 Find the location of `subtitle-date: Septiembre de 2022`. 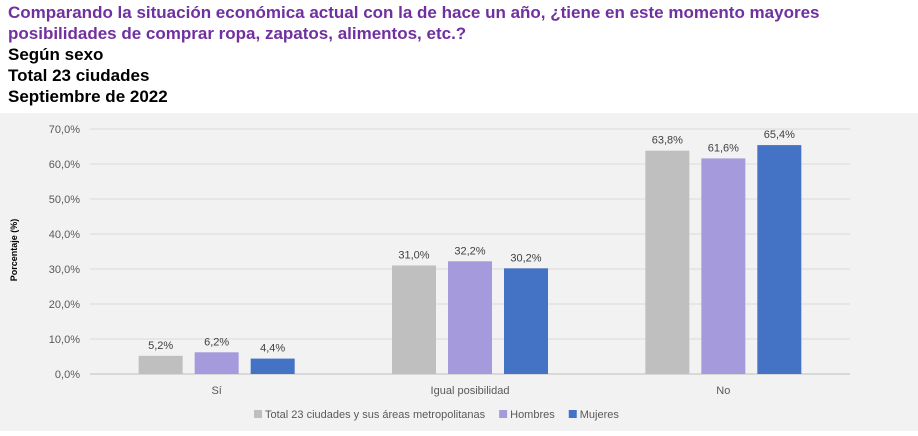

subtitle-date: Septiembre de 2022 is located at coordinates (88, 96).